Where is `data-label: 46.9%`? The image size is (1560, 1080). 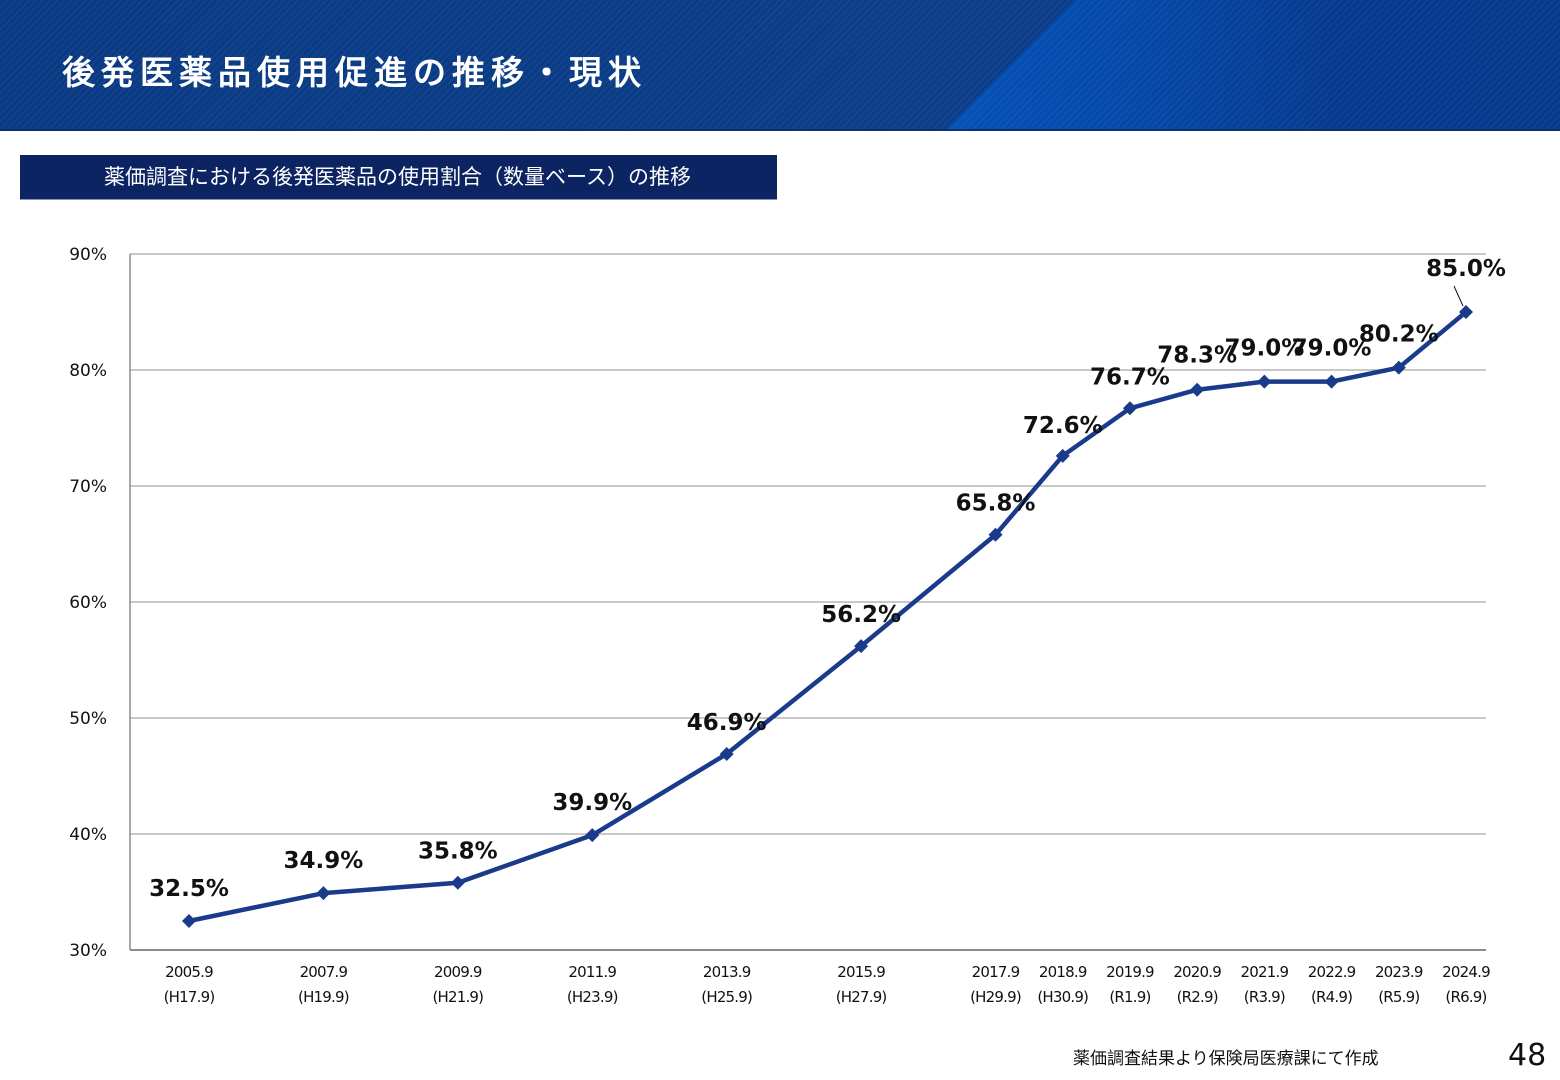 data-label: 46.9% is located at coordinates (727, 723).